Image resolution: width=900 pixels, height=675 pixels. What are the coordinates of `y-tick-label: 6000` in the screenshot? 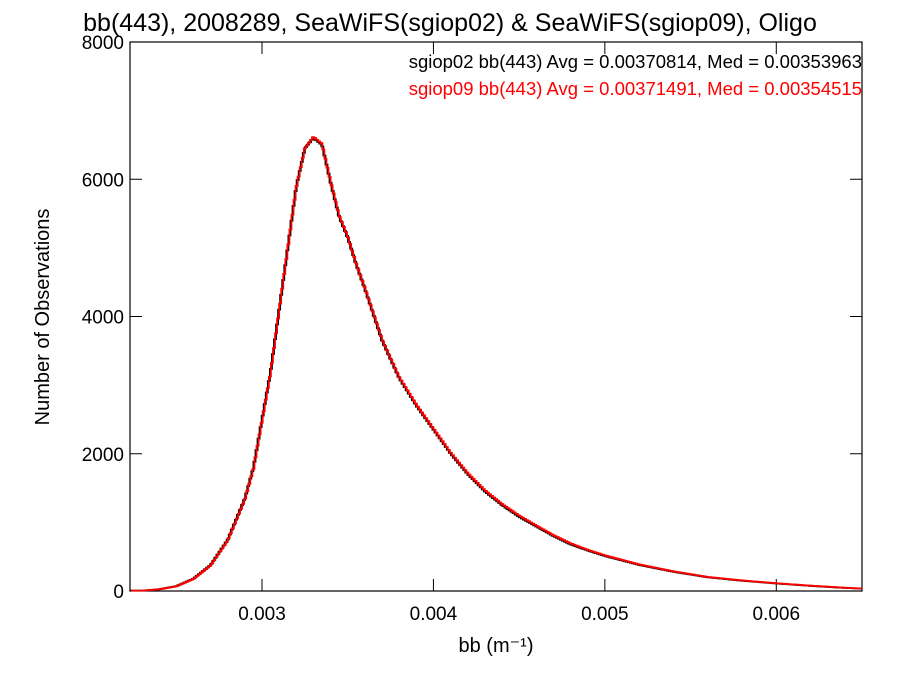 It's located at (103, 180).